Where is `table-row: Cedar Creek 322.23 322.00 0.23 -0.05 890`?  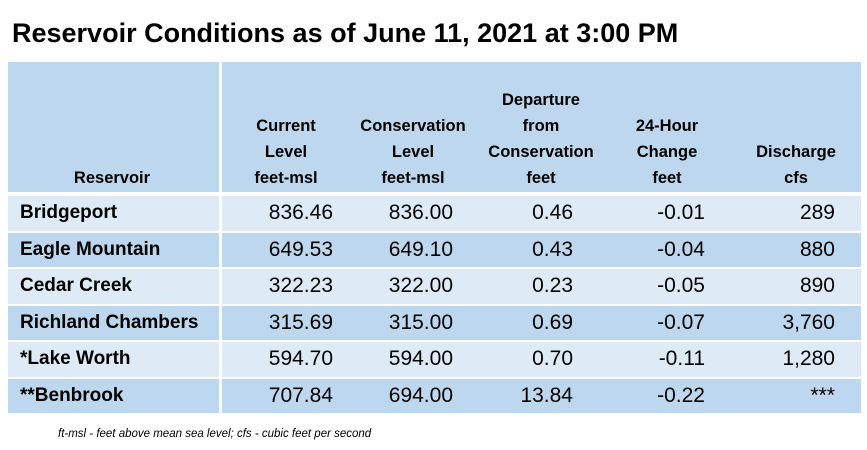 table-row: Cedar Creek 322.23 322.00 0.23 -0.05 890 is located at coordinates (434, 285).